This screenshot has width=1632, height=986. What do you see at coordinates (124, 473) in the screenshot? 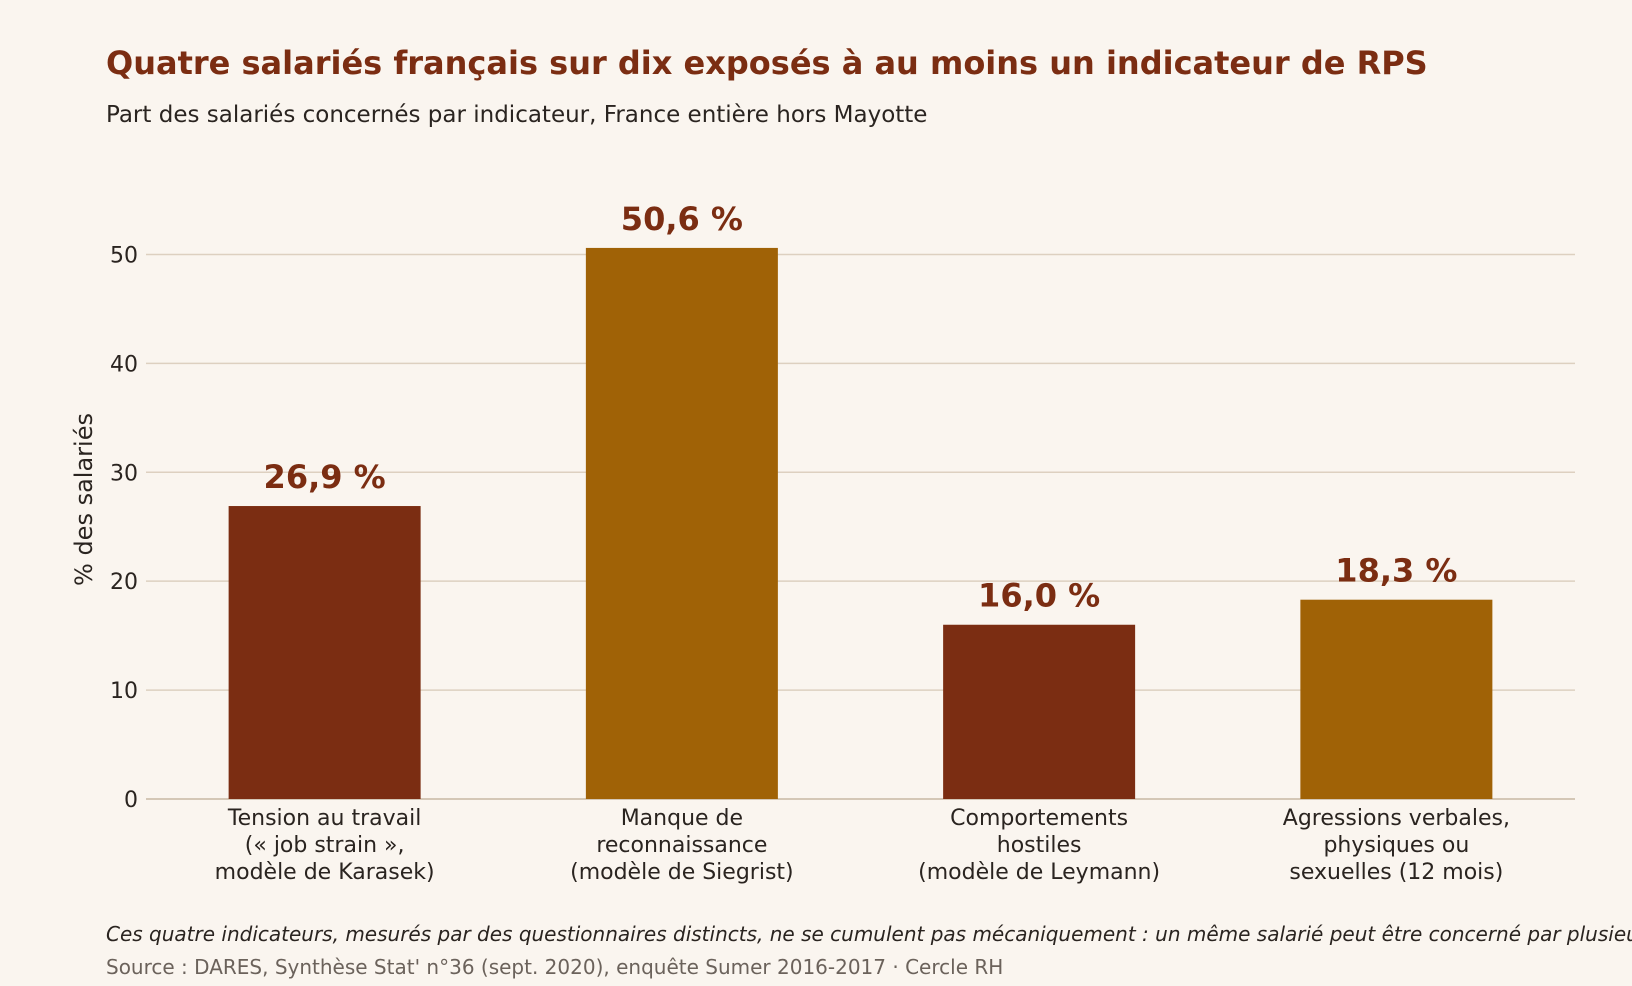
I see `y-tick-label: 30` at bounding box center [124, 473].